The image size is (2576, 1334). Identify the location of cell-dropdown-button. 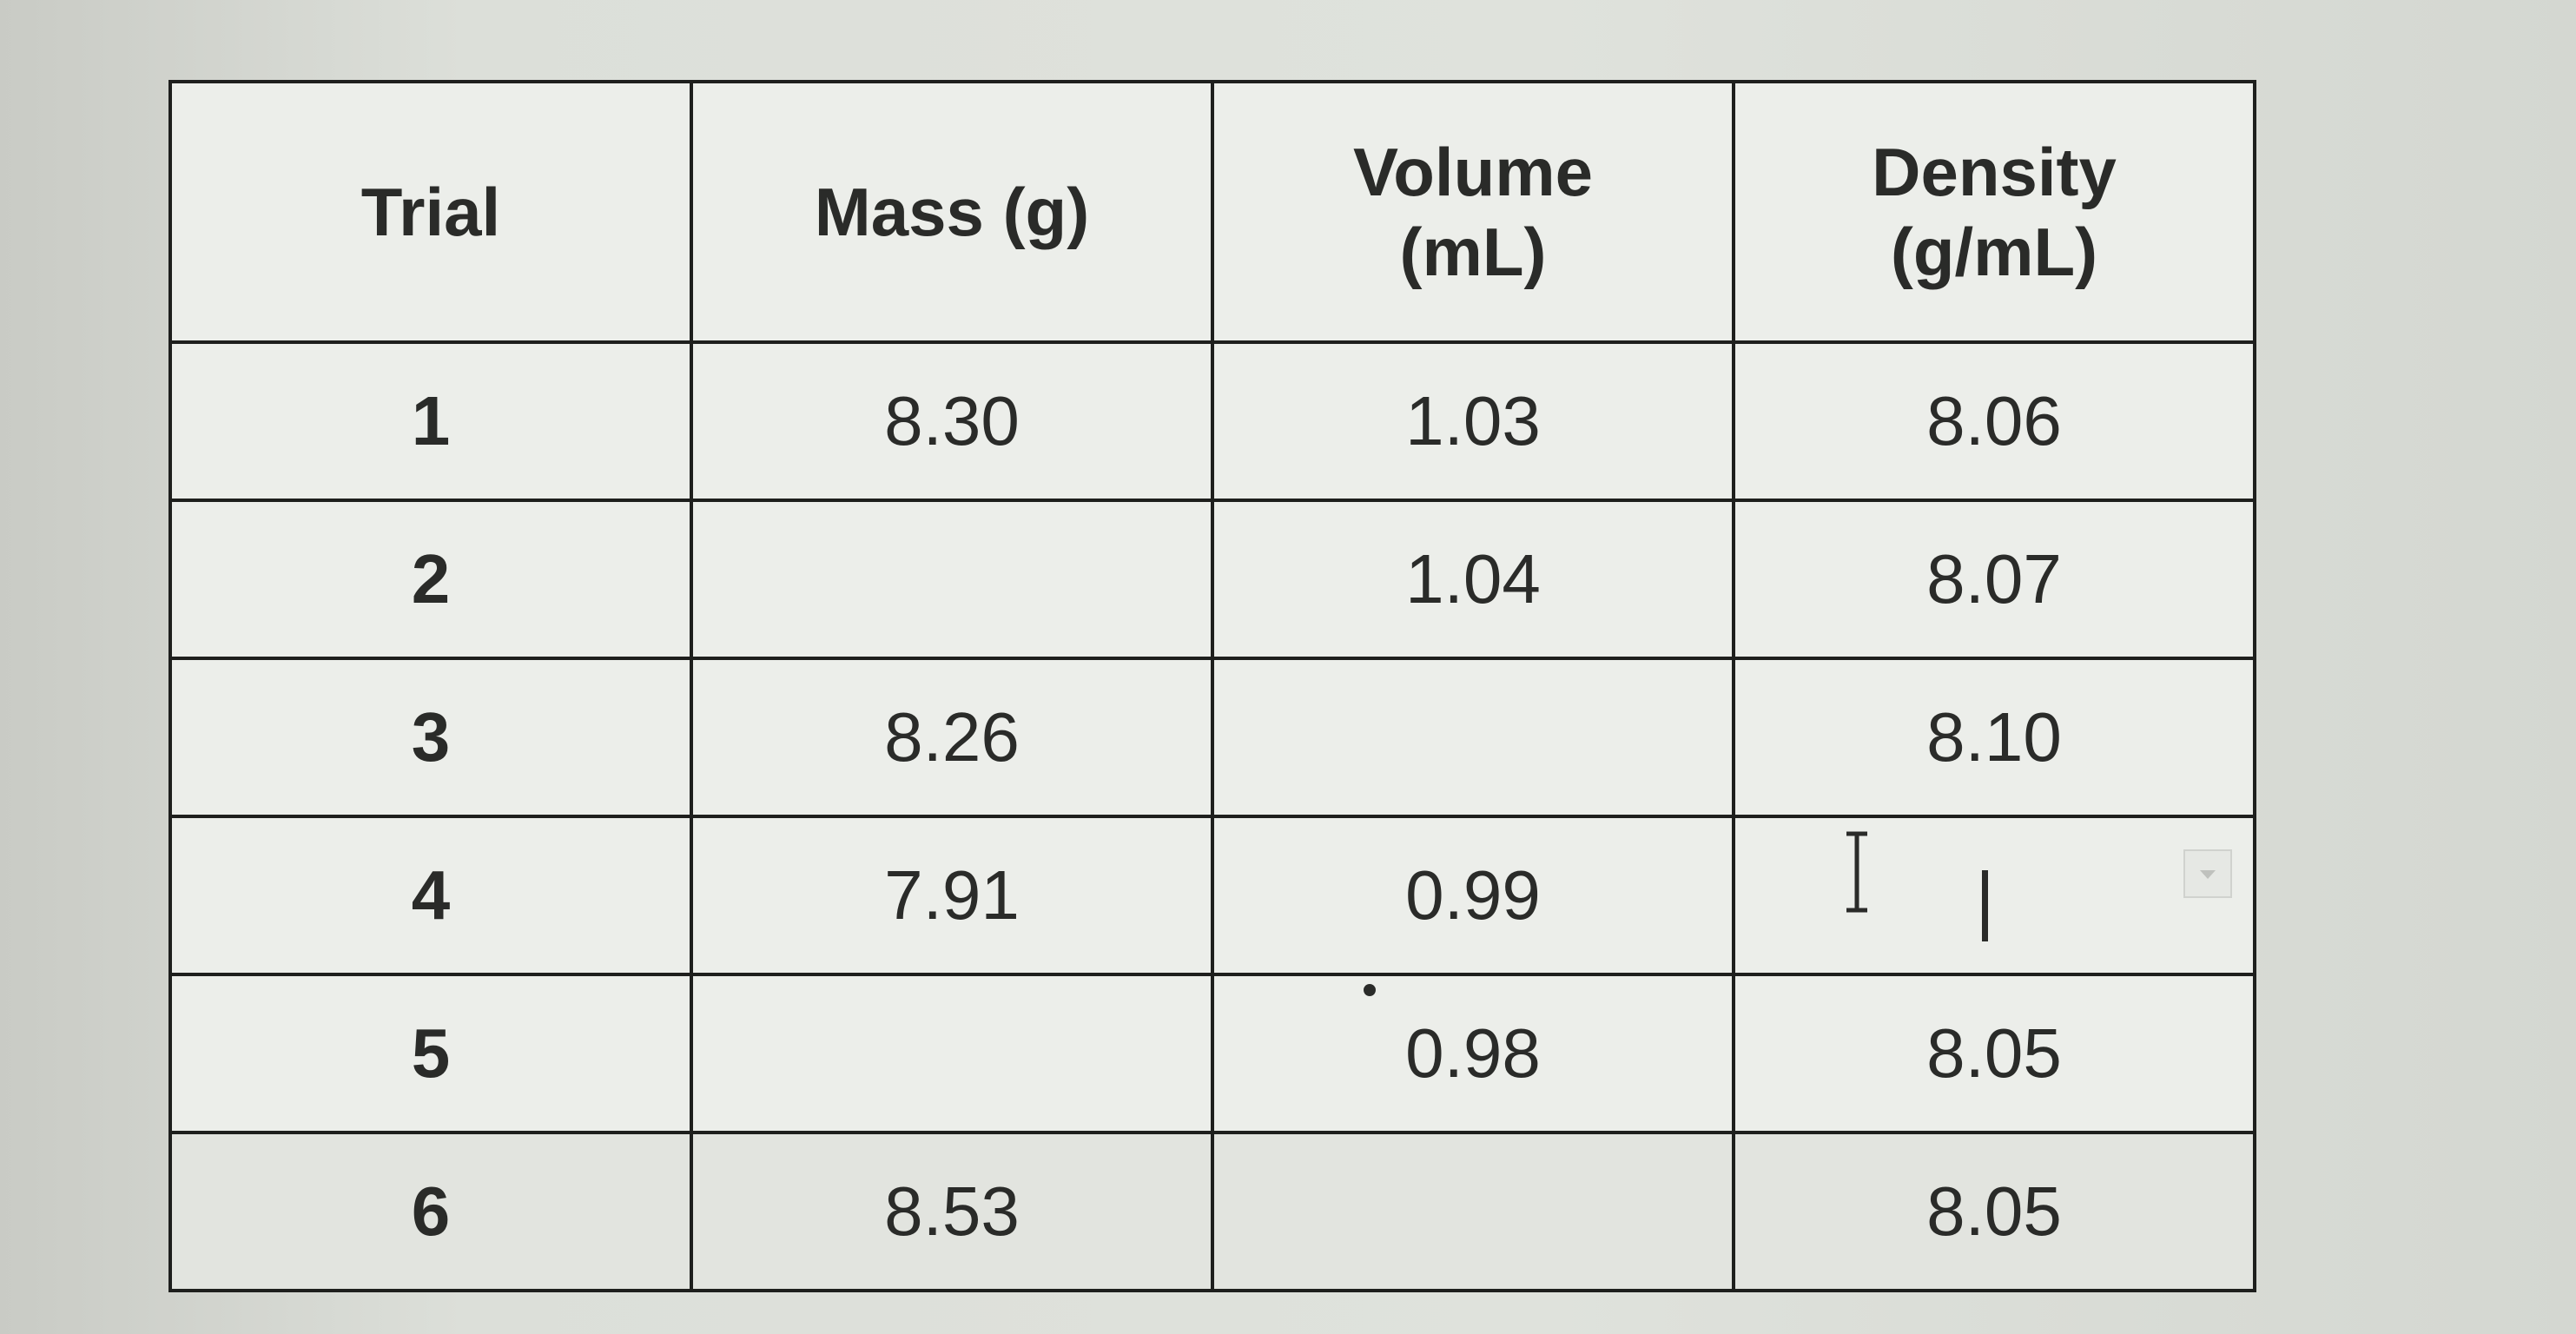
(2207, 873).